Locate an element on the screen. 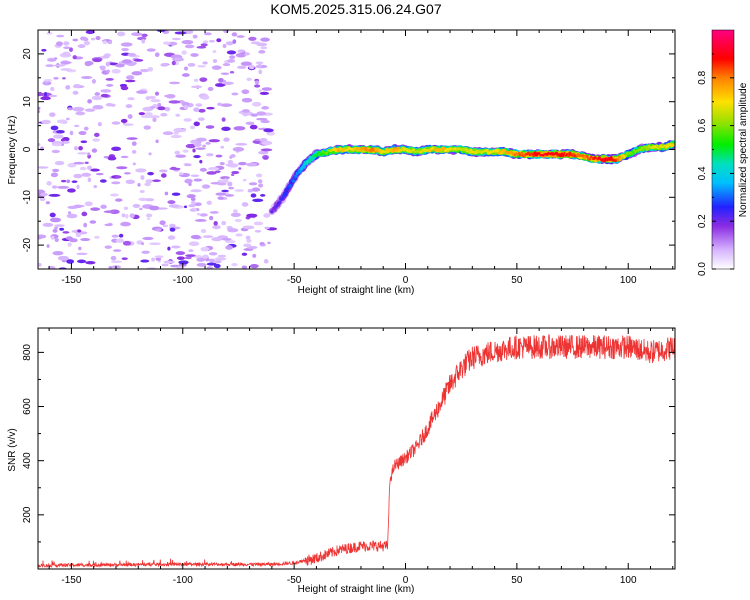  colorbar-label: Normalized spectral amplitude is located at coordinates (743, 149).